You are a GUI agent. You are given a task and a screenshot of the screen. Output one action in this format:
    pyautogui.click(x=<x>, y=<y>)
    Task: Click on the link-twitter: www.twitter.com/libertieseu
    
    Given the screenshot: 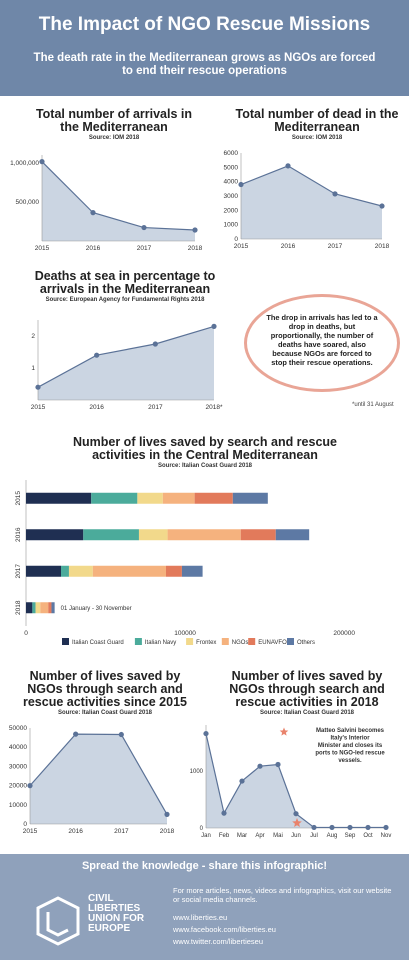 What is the action you would take?
    pyautogui.click(x=218, y=941)
    